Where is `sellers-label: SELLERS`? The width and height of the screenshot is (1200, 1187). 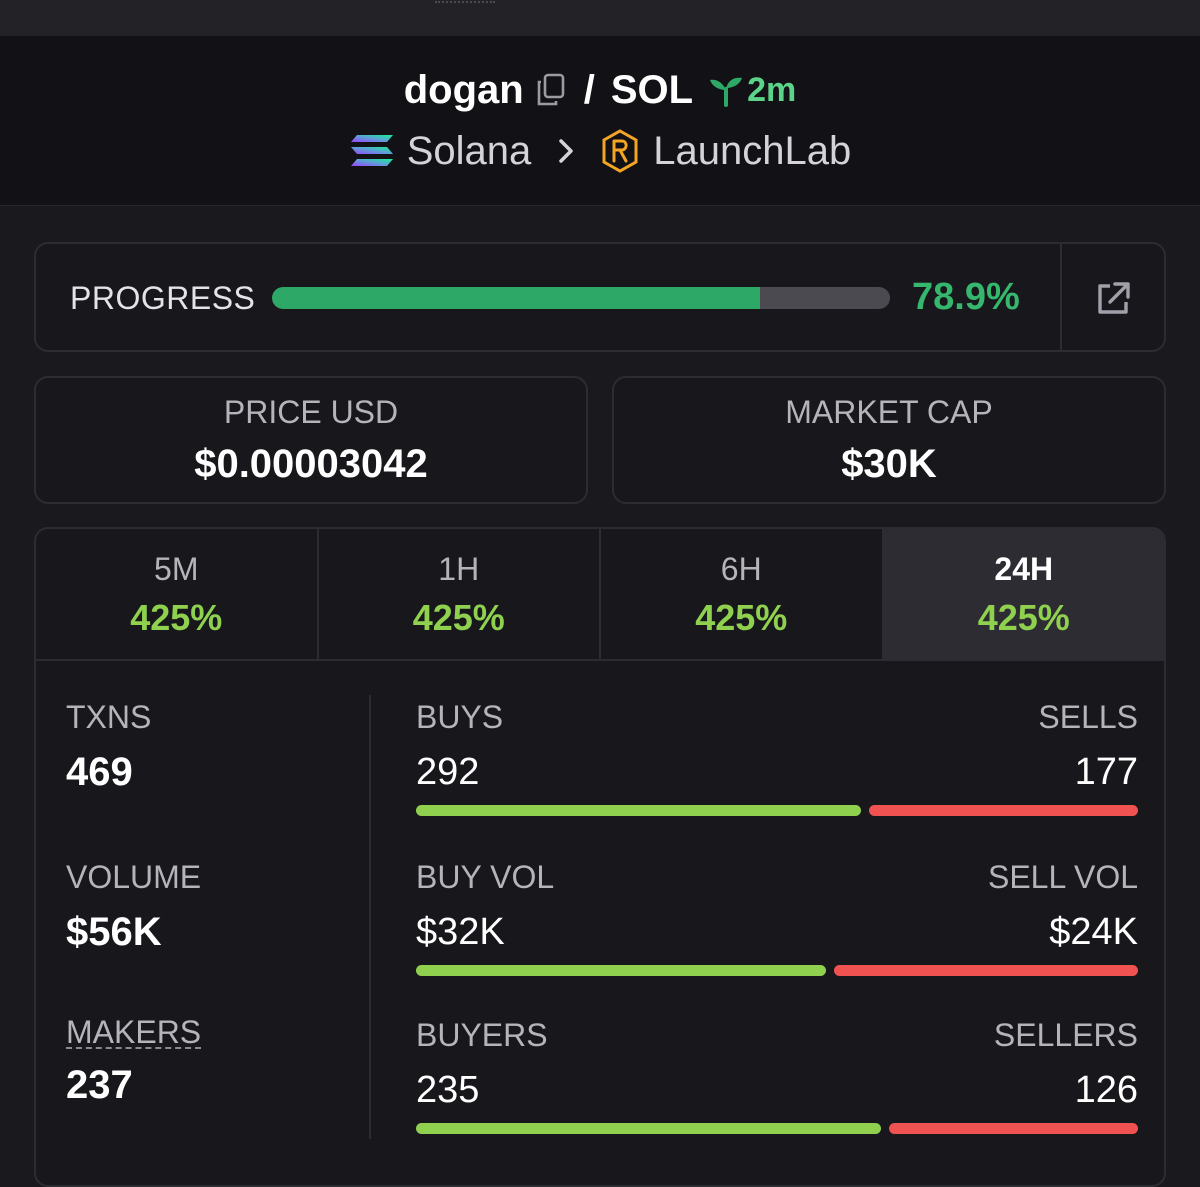 sellers-label: SELLERS is located at coordinates (1065, 1035).